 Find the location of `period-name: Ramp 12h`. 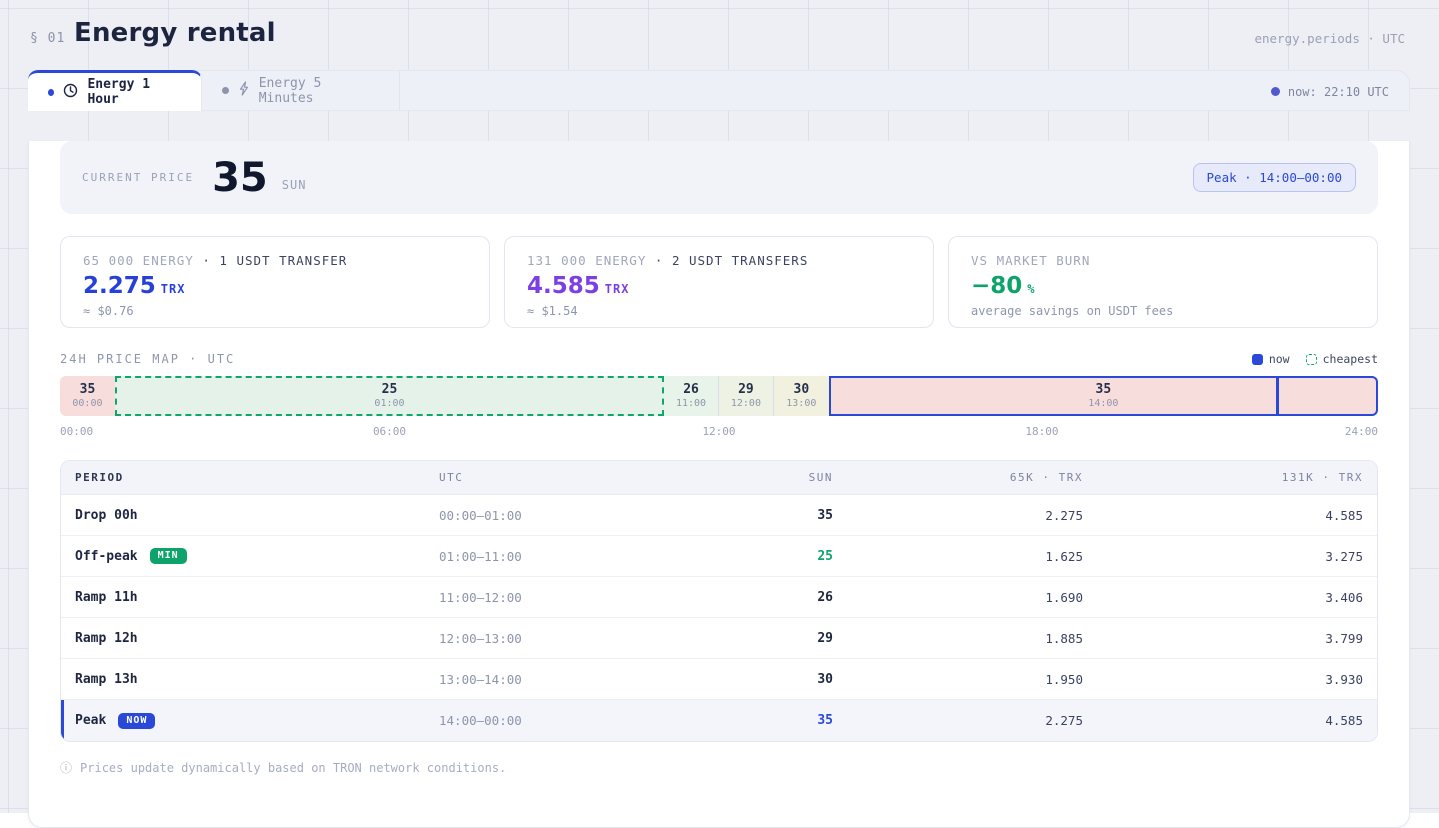

period-name: Ramp 12h is located at coordinates (106, 638).